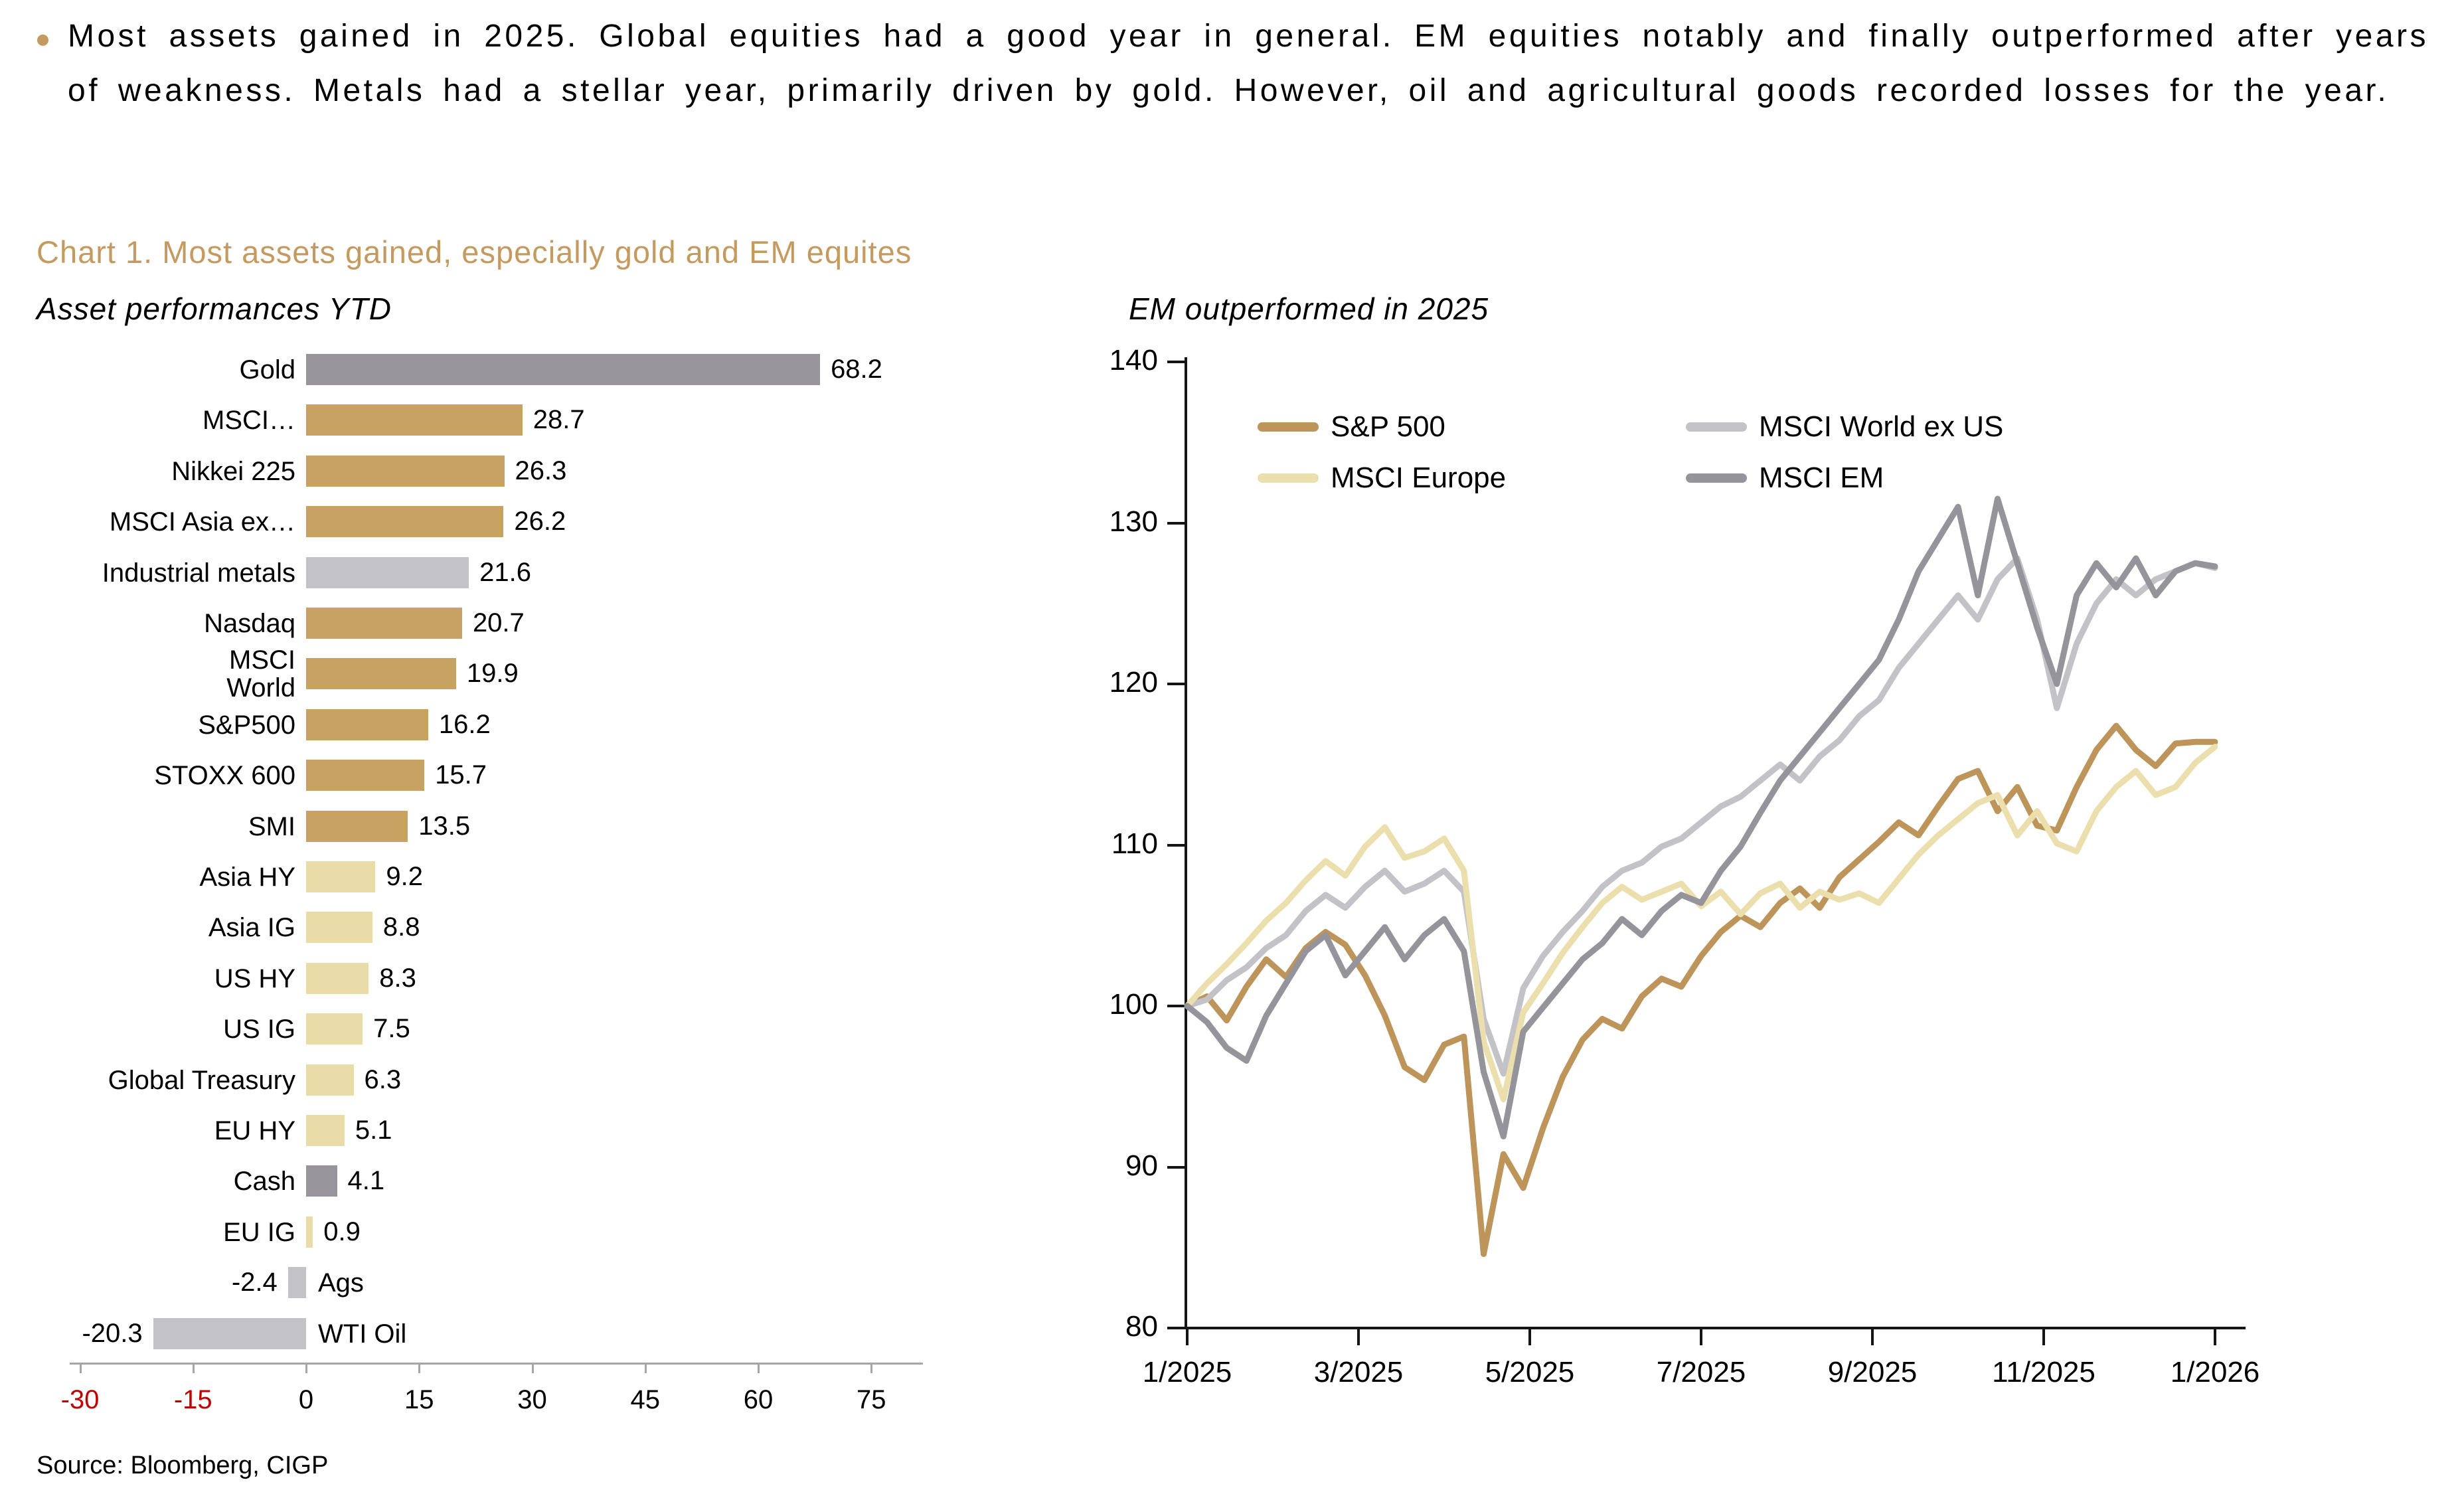 The width and height of the screenshot is (2464, 1504). What do you see at coordinates (498, 622) in the screenshot?
I see `bar-value-label: 20.7` at bounding box center [498, 622].